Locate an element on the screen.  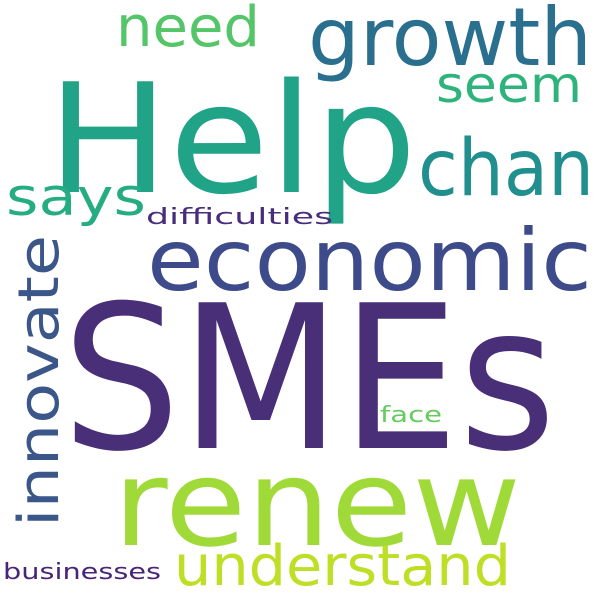
word-economic: economic is located at coordinates (369, 261).